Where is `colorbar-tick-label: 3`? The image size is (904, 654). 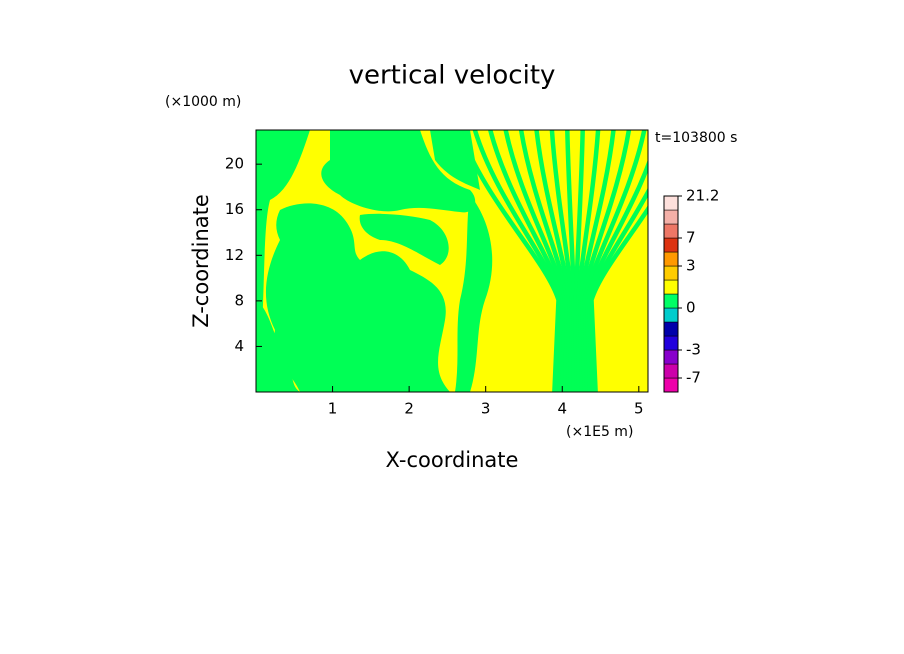
colorbar-tick-label: 3 is located at coordinates (691, 266).